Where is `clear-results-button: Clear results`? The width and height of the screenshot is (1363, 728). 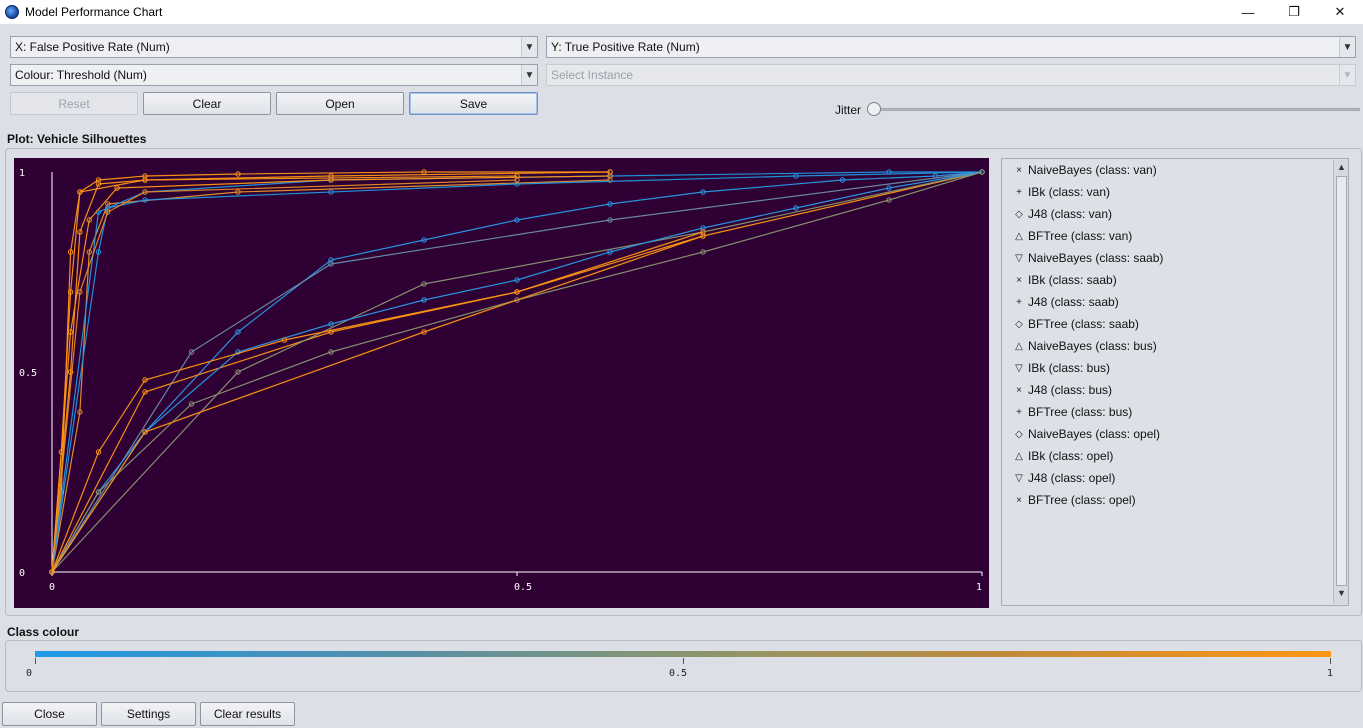
clear-results-button: Clear results is located at coordinates (247, 714).